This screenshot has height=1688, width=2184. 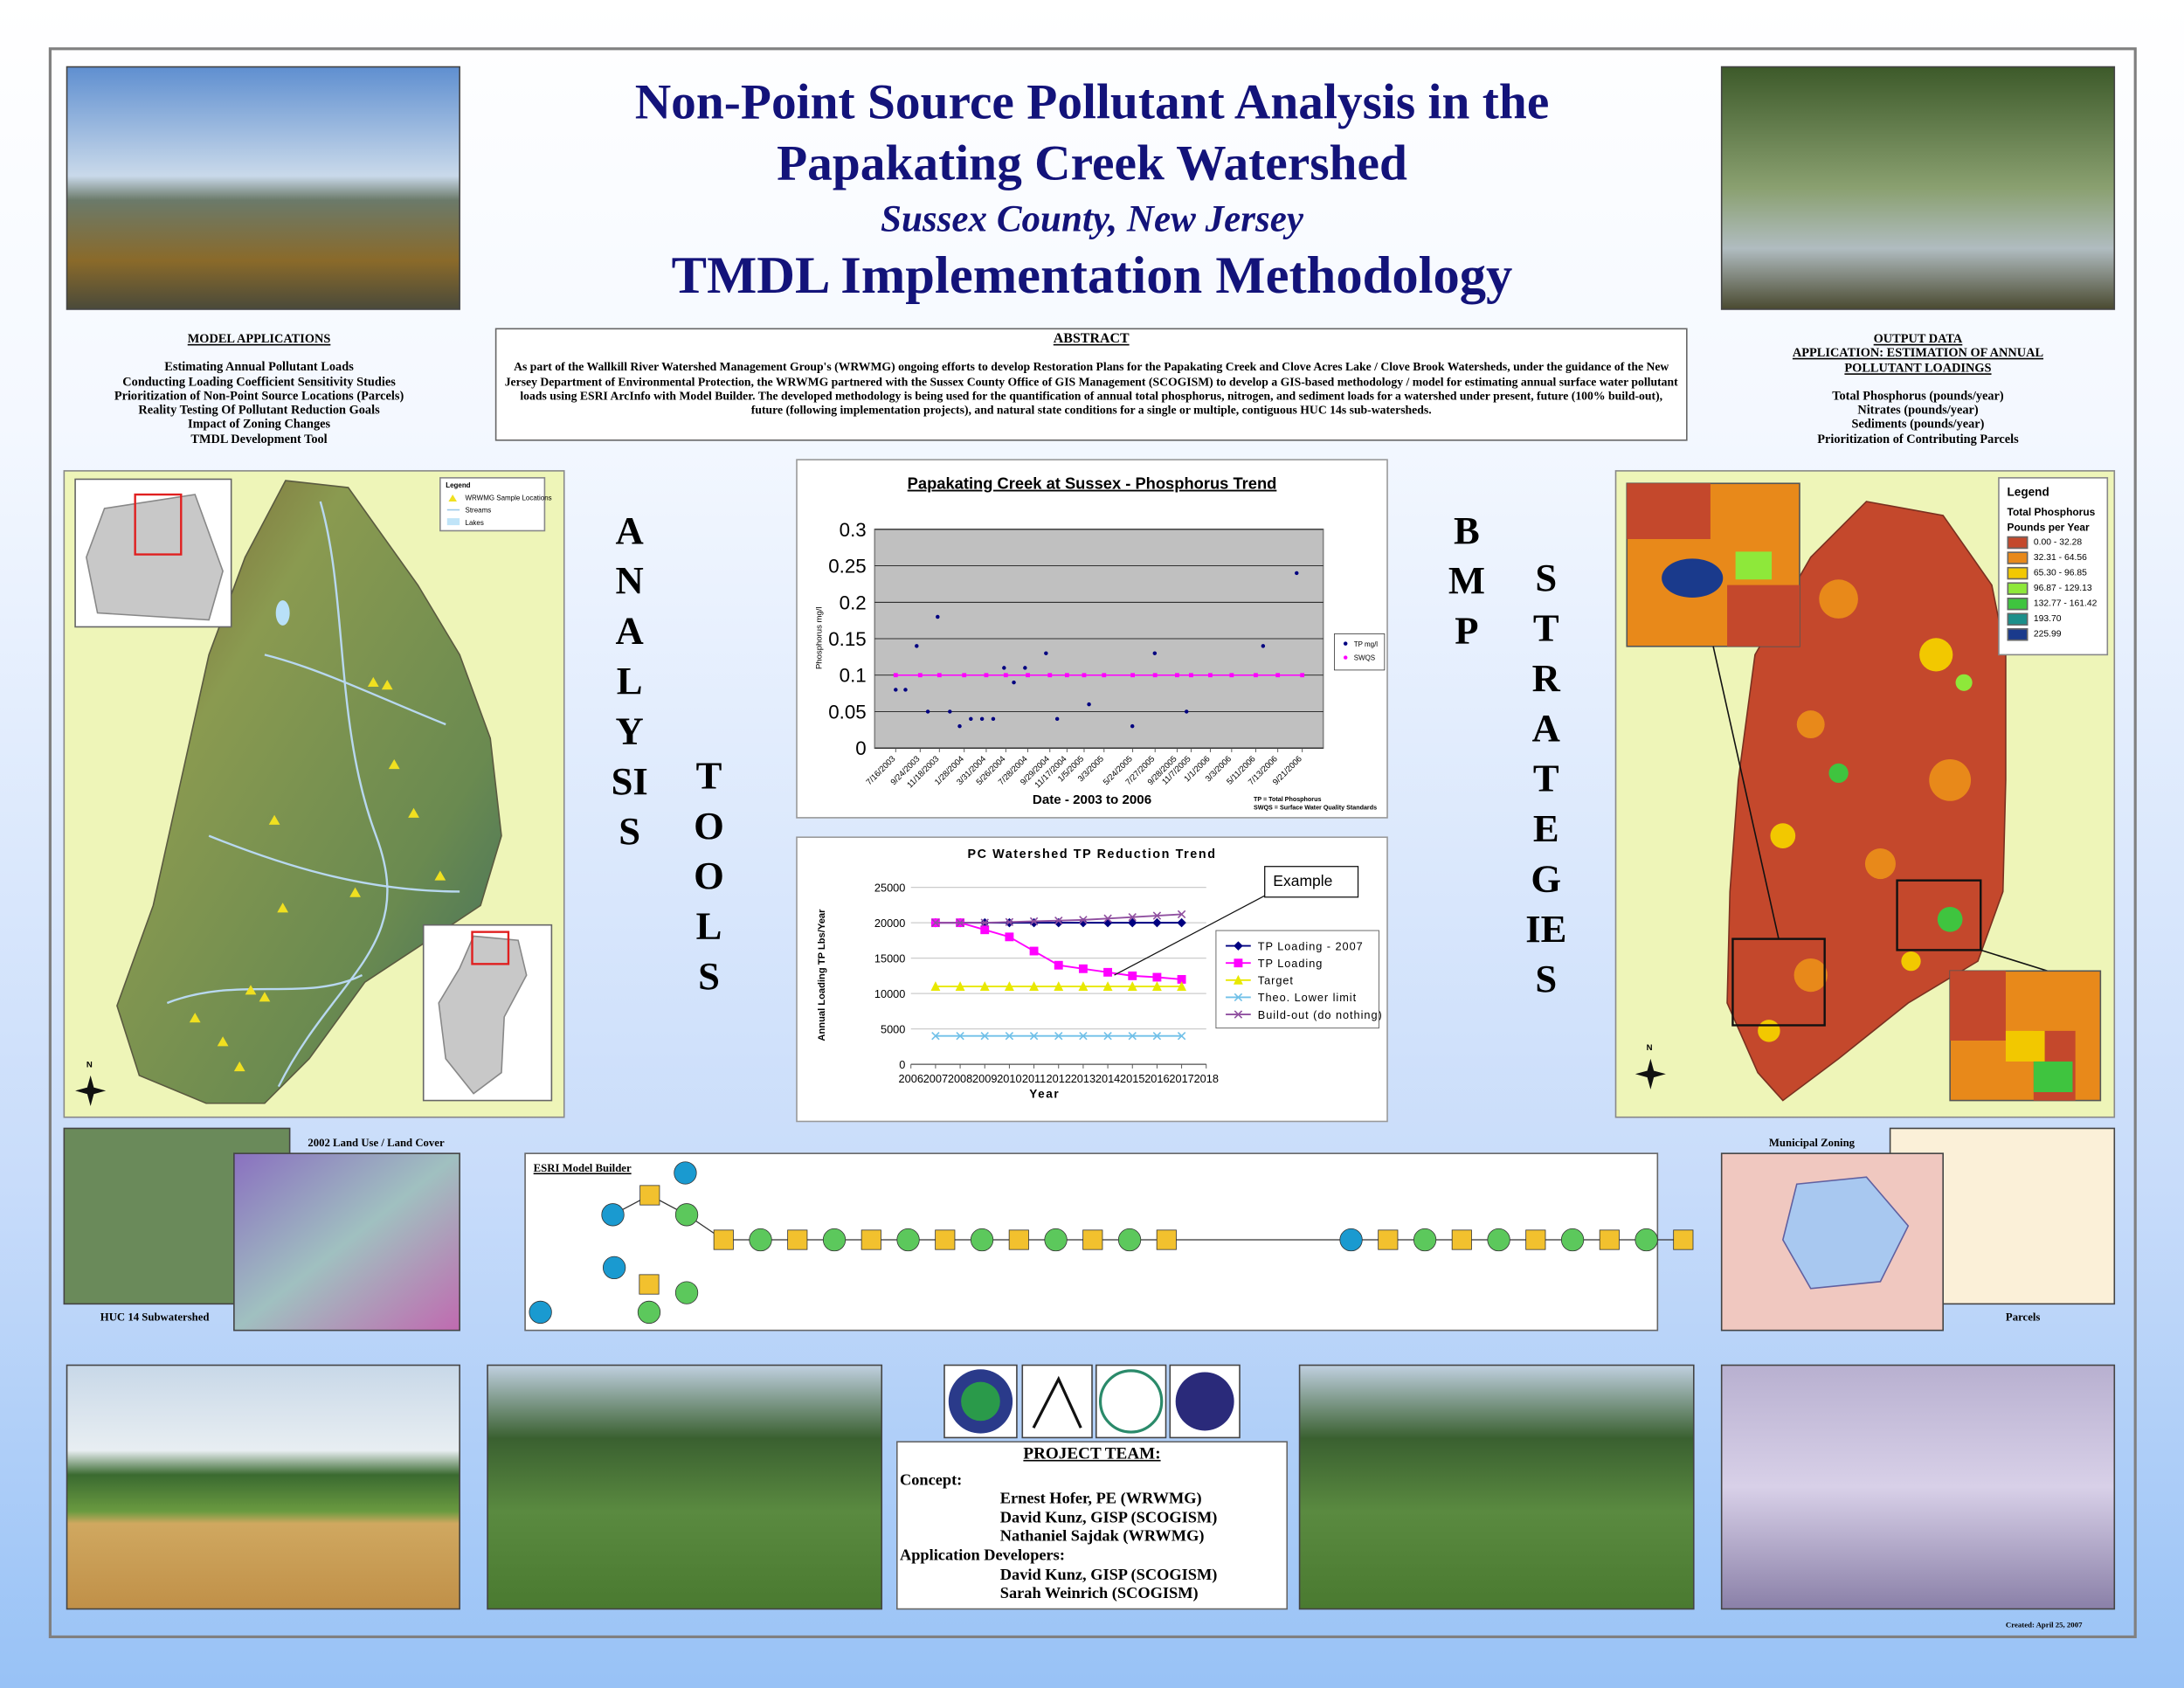 I want to click on list-item: Estimating Annual Pollutant Loads, so click(x=259, y=366).